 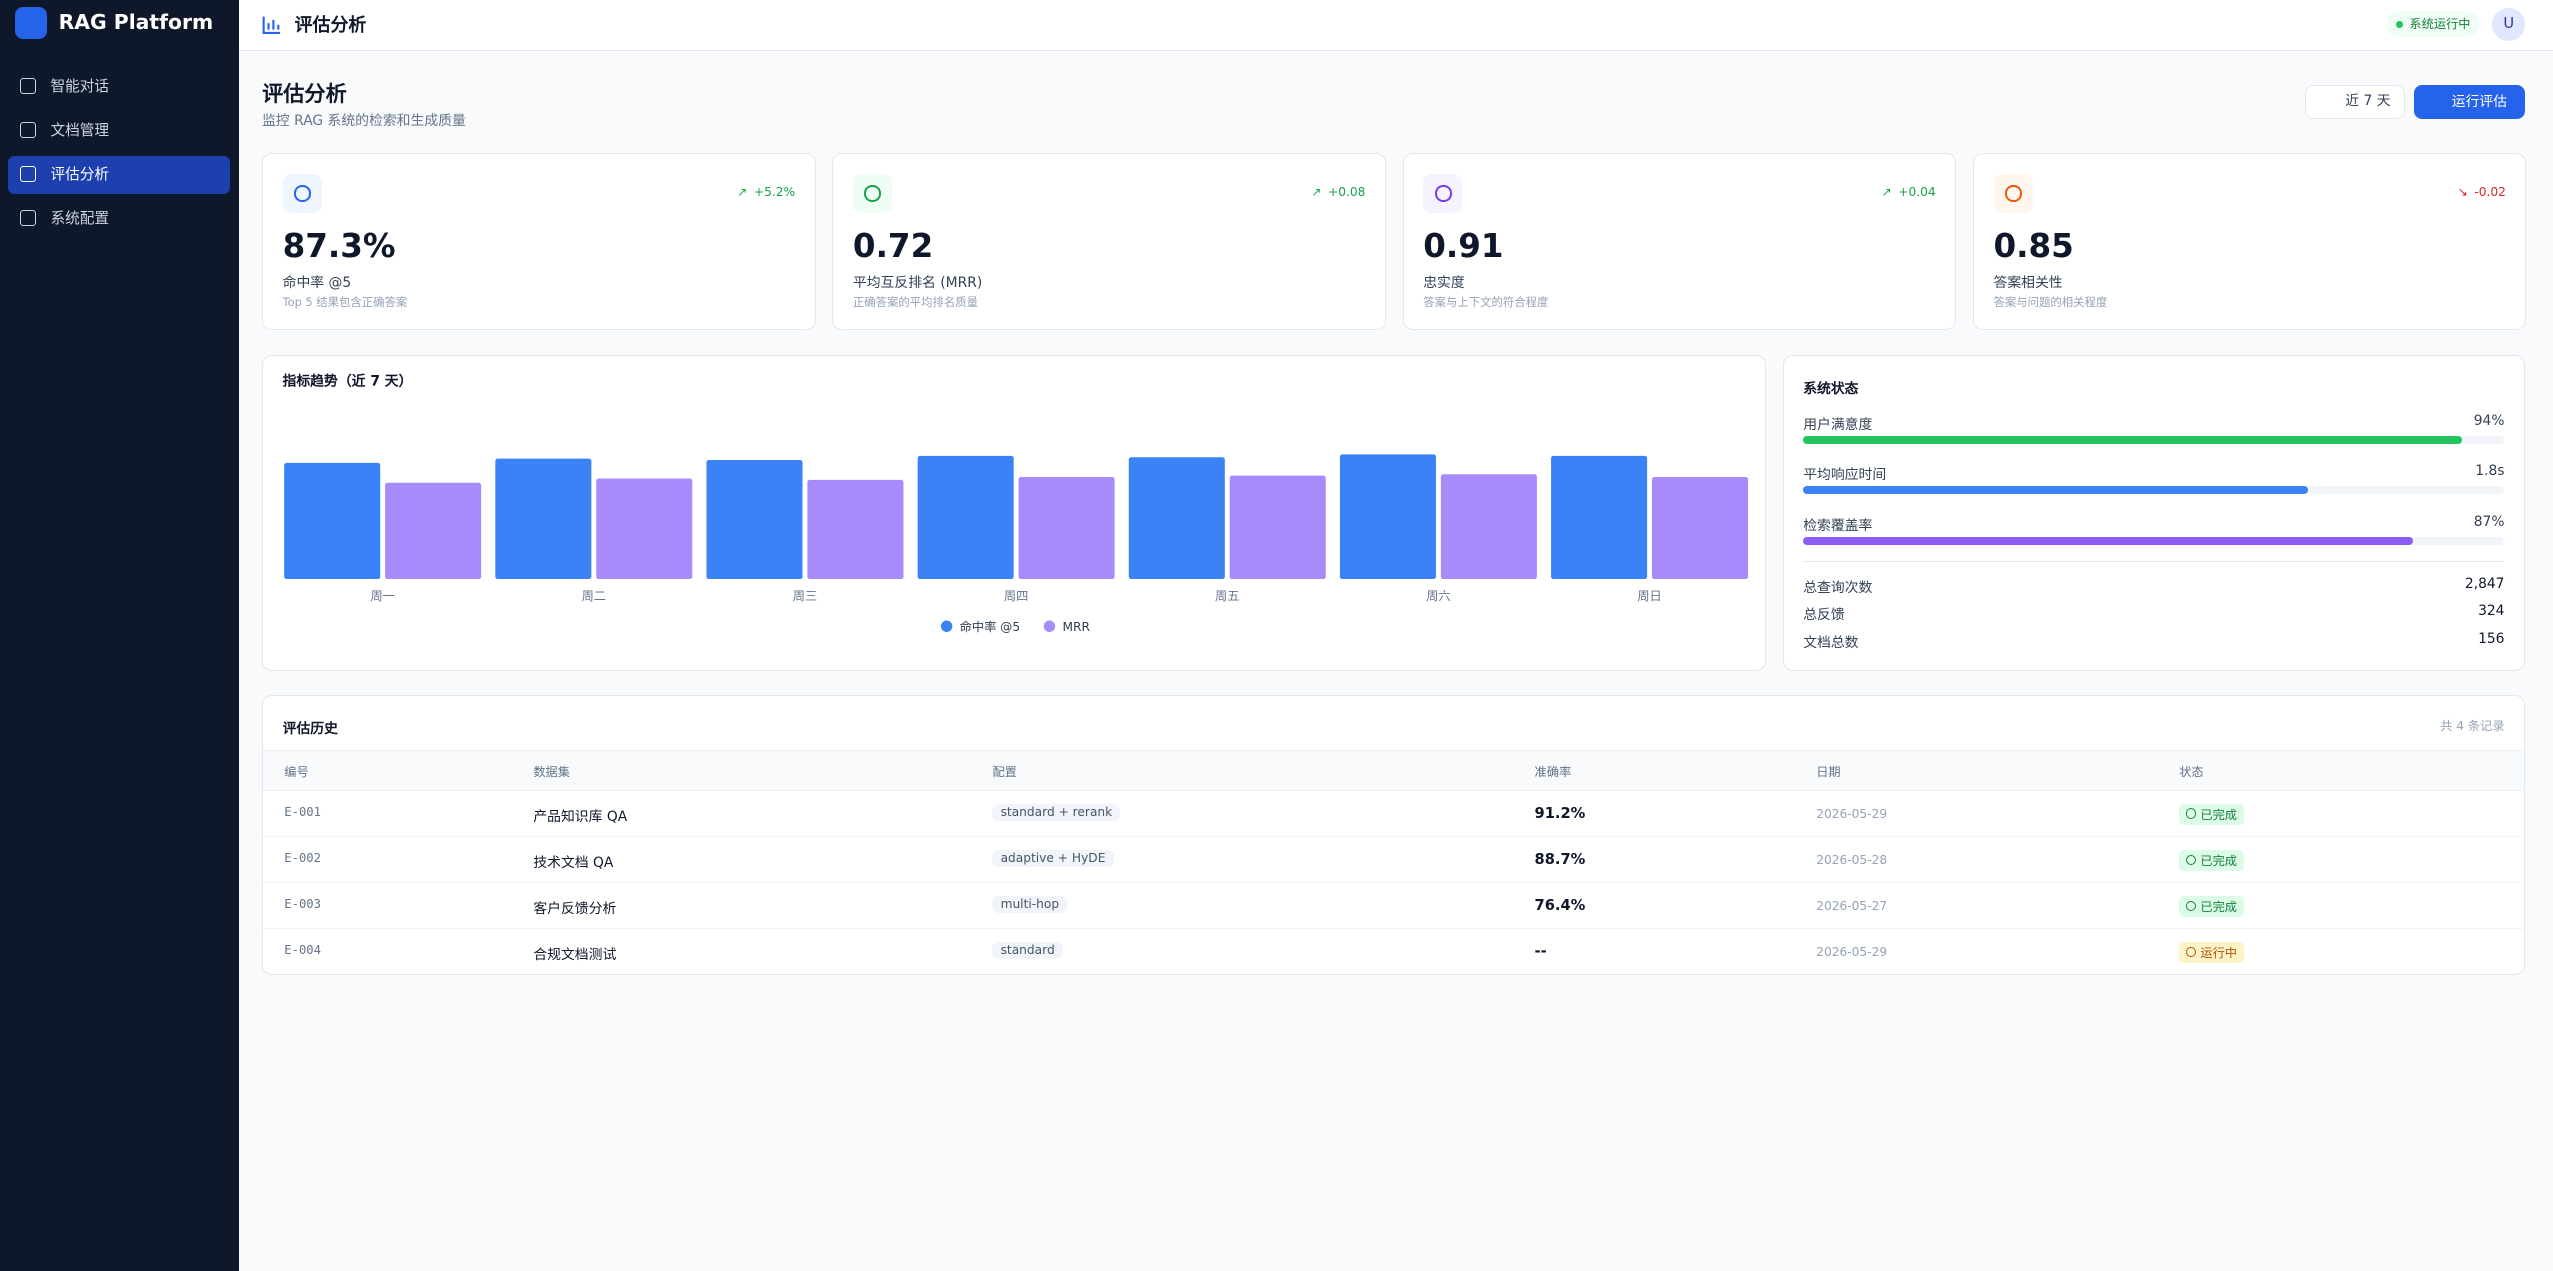 What do you see at coordinates (1077, 627) in the screenshot?
I see `legend-label: MRR` at bounding box center [1077, 627].